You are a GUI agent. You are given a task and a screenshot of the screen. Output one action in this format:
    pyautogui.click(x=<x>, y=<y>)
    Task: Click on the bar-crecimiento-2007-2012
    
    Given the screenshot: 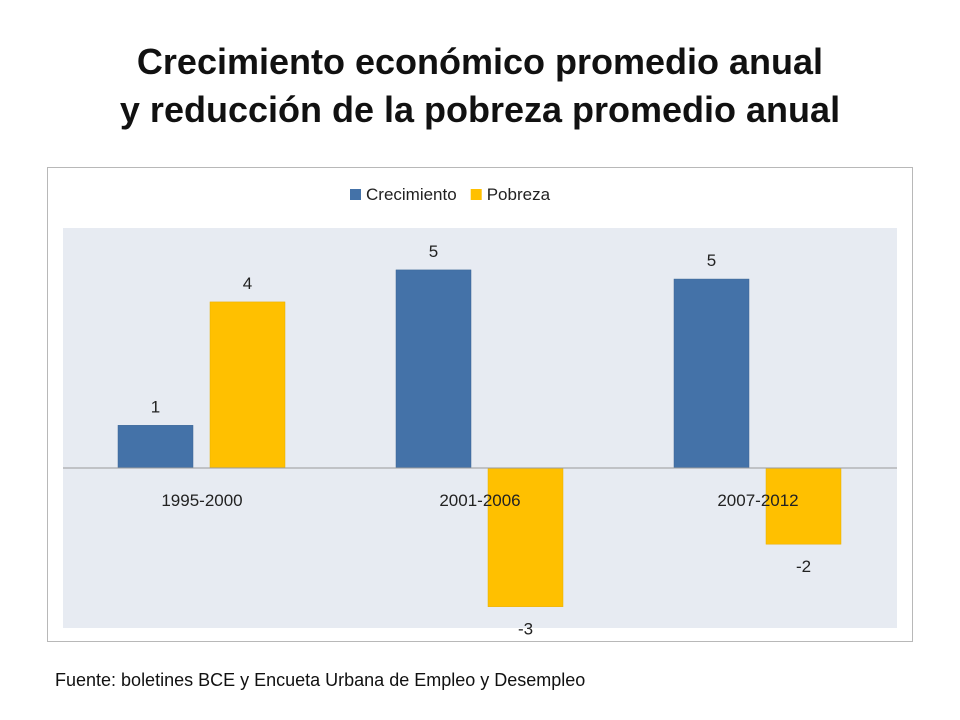 What is the action you would take?
    pyautogui.click(x=711, y=373)
    